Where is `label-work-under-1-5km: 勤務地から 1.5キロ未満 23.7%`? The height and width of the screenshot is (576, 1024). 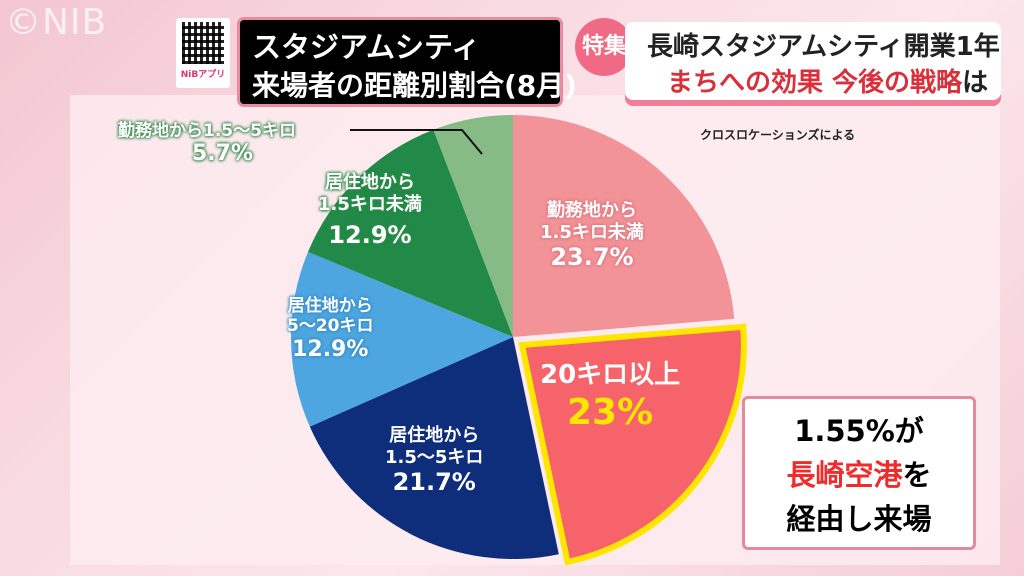
label-work-under-1-5km: 勤務地から 1.5キロ未満 23.7% is located at coordinates (592, 236).